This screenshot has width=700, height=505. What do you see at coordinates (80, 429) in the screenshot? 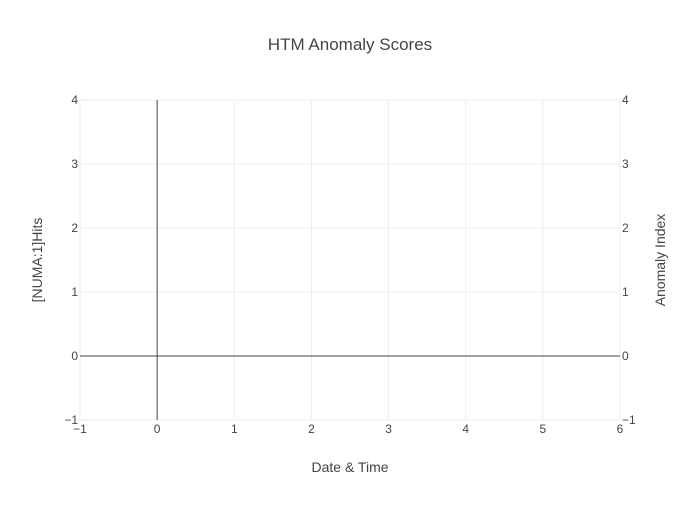
I see `x-tick-label: −1` at bounding box center [80, 429].